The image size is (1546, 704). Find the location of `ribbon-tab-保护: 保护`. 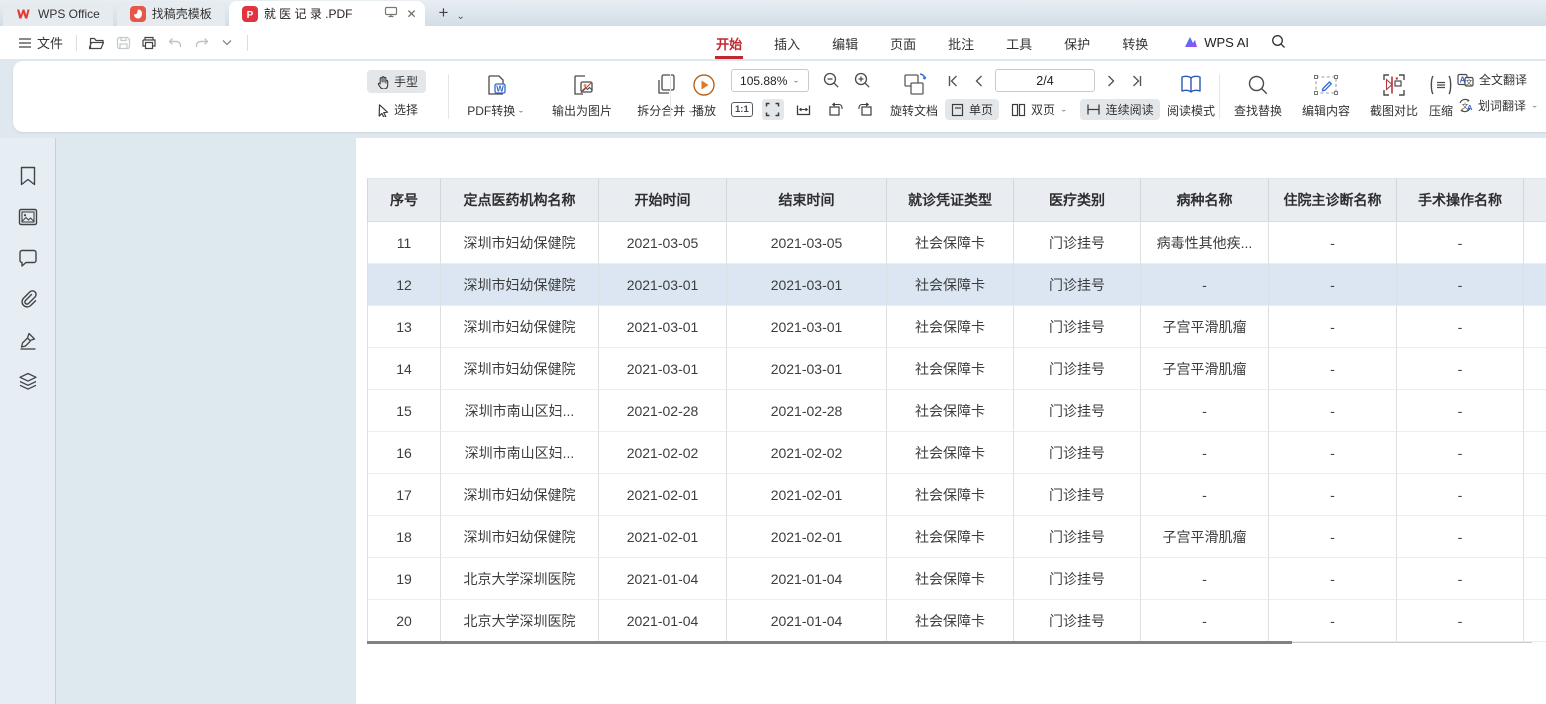

ribbon-tab-保护: 保护 is located at coordinates (1077, 44).